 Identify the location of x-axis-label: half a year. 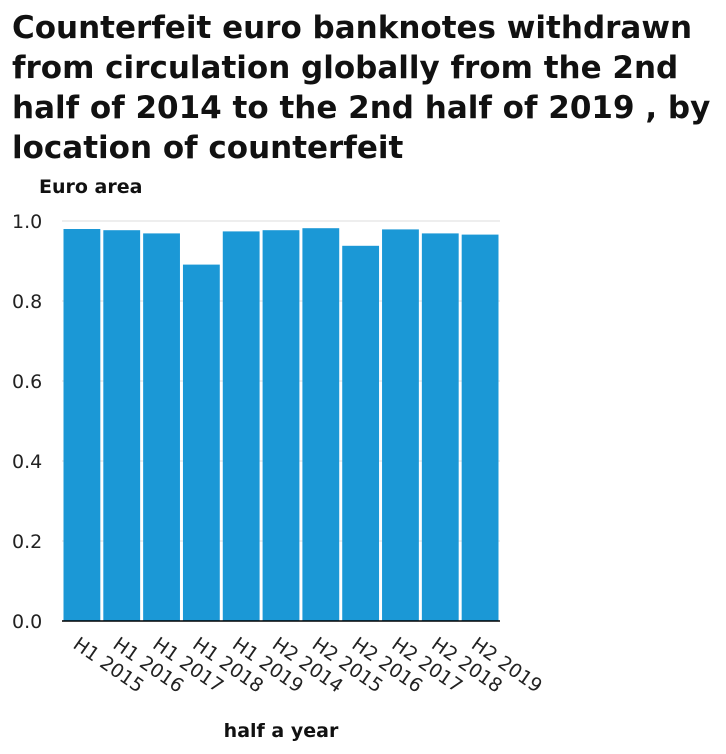
(281, 731).